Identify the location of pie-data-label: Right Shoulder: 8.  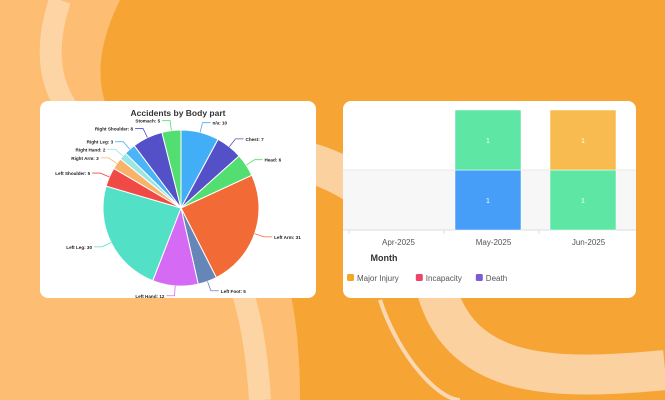
(114, 129).